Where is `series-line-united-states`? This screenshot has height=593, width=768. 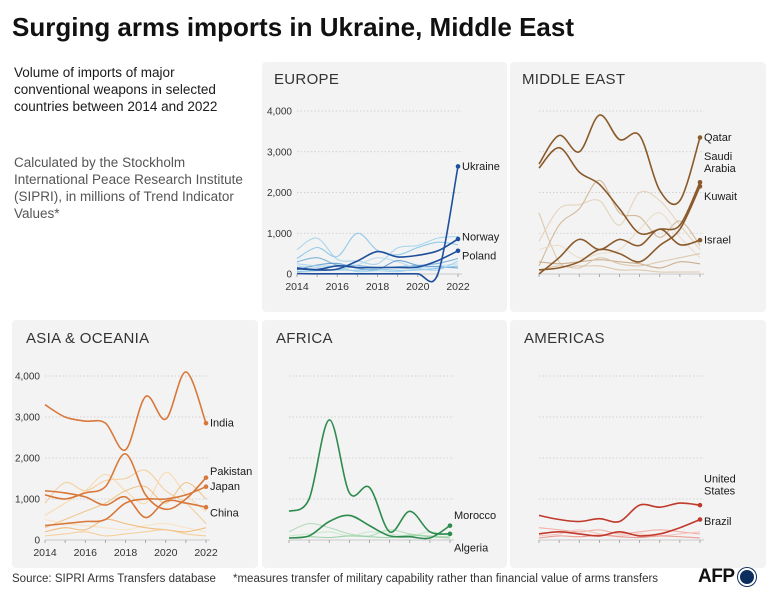
series-line-united-states is located at coordinates (619, 512).